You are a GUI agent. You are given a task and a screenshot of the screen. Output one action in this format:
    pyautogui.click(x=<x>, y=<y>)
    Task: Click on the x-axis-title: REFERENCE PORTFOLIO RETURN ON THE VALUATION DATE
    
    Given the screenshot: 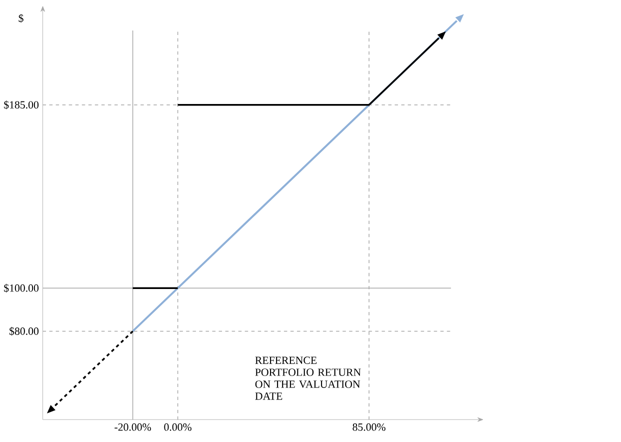 What is the action you would take?
    pyautogui.click(x=308, y=378)
    